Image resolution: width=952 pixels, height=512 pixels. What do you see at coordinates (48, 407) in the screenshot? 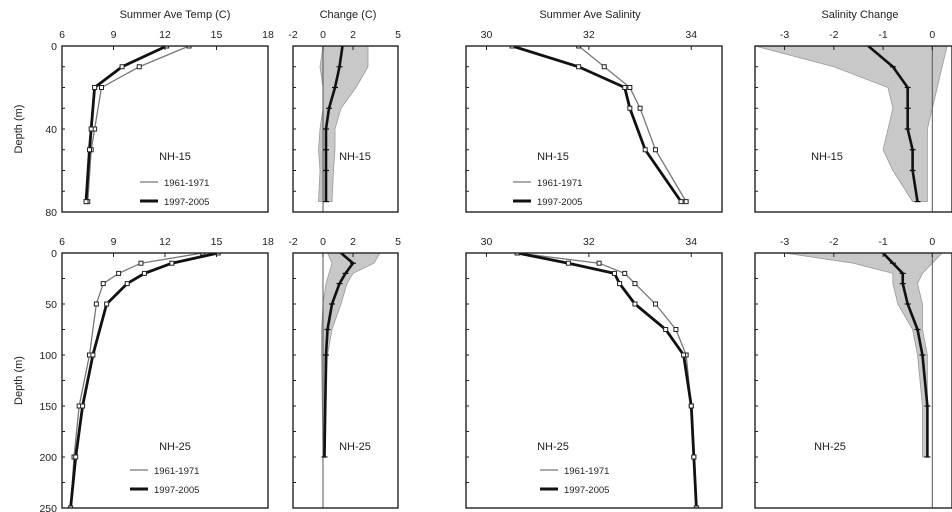
I see `y-tick-label: 150` at bounding box center [48, 407].